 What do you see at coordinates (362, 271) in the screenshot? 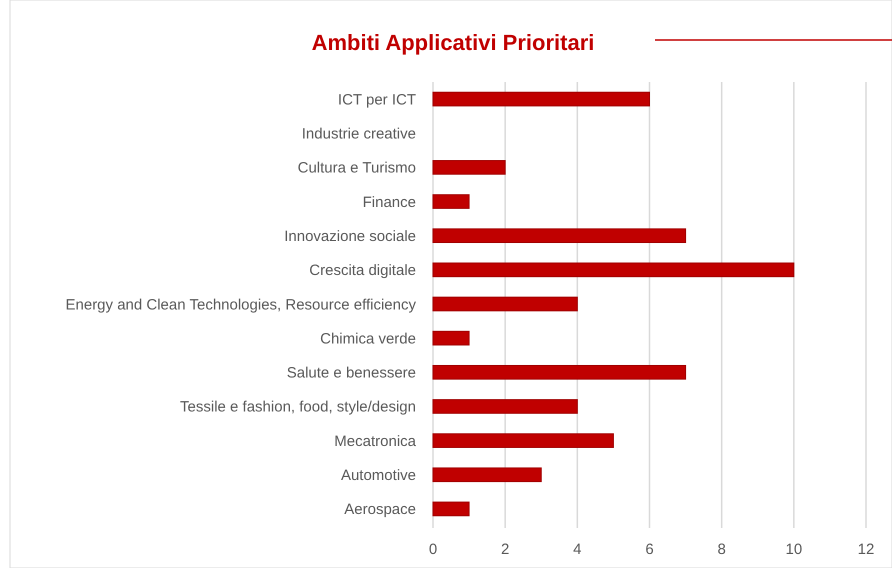
I see `y-tick-label: Crescita digitale` at bounding box center [362, 271].